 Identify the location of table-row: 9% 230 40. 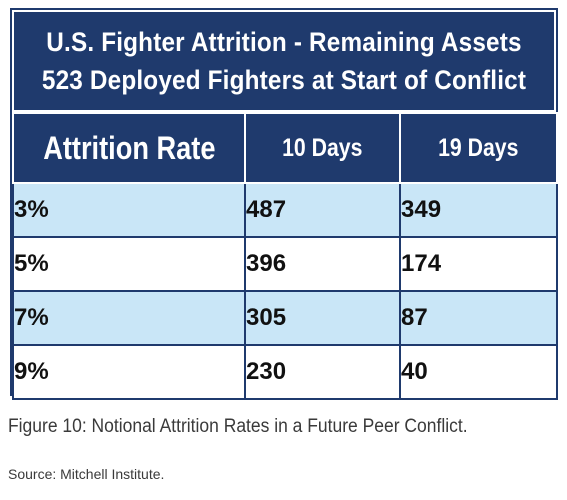
(285, 372).